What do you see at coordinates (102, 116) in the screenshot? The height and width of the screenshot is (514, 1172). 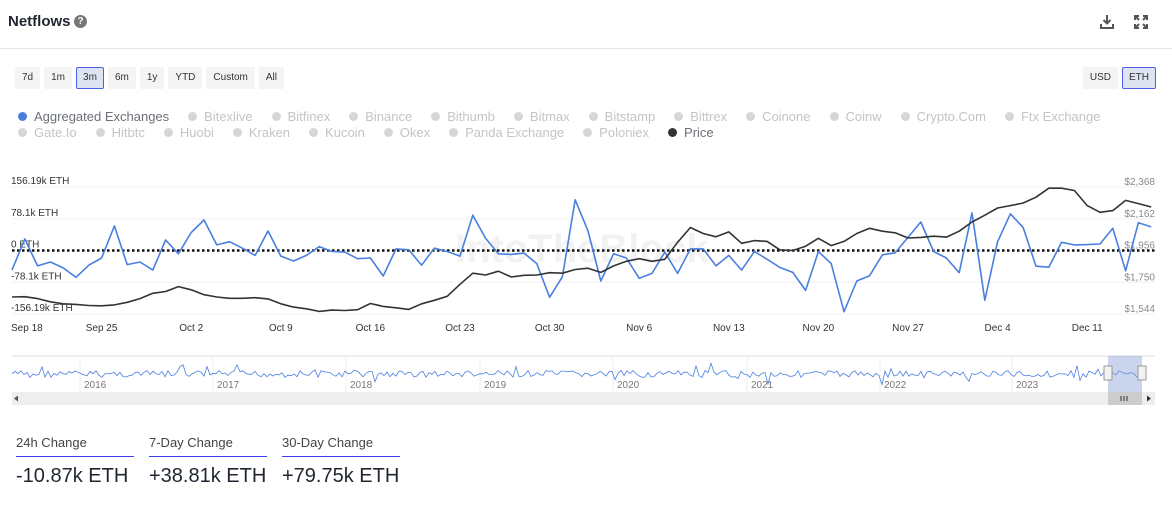 I see `legend-label: Aggregated Exchanges` at bounding box center [102, 116].